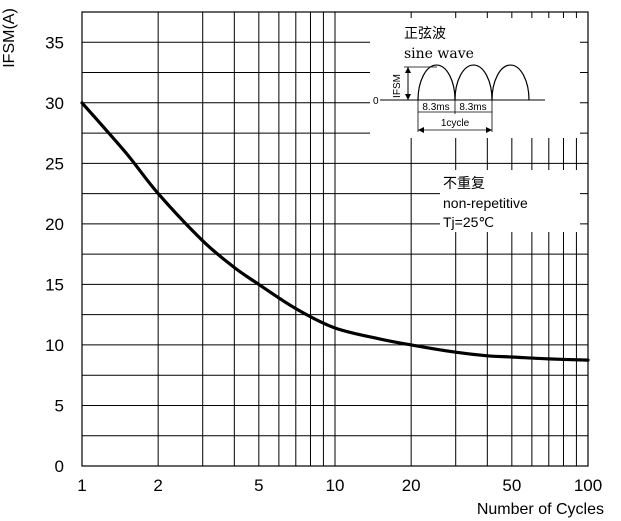 The height and width of the screenshot is (521, 621). What do you see at coordinates (54, 103) in the screenshot?
I see `y-tick-label: 30` at bounding box center [54, 103].